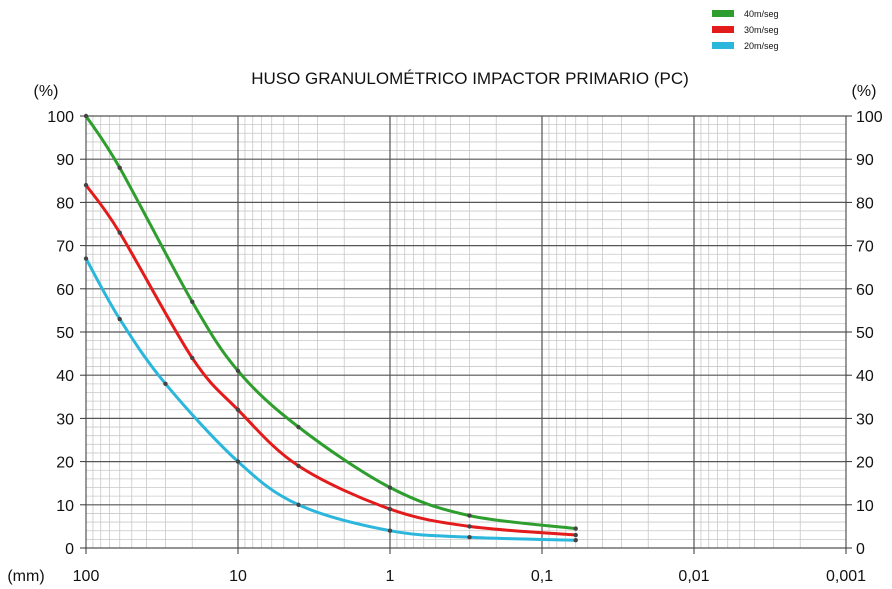 The image size is (892, 589). I want to click on legend-label: 30m/seg, so click(761, 30).